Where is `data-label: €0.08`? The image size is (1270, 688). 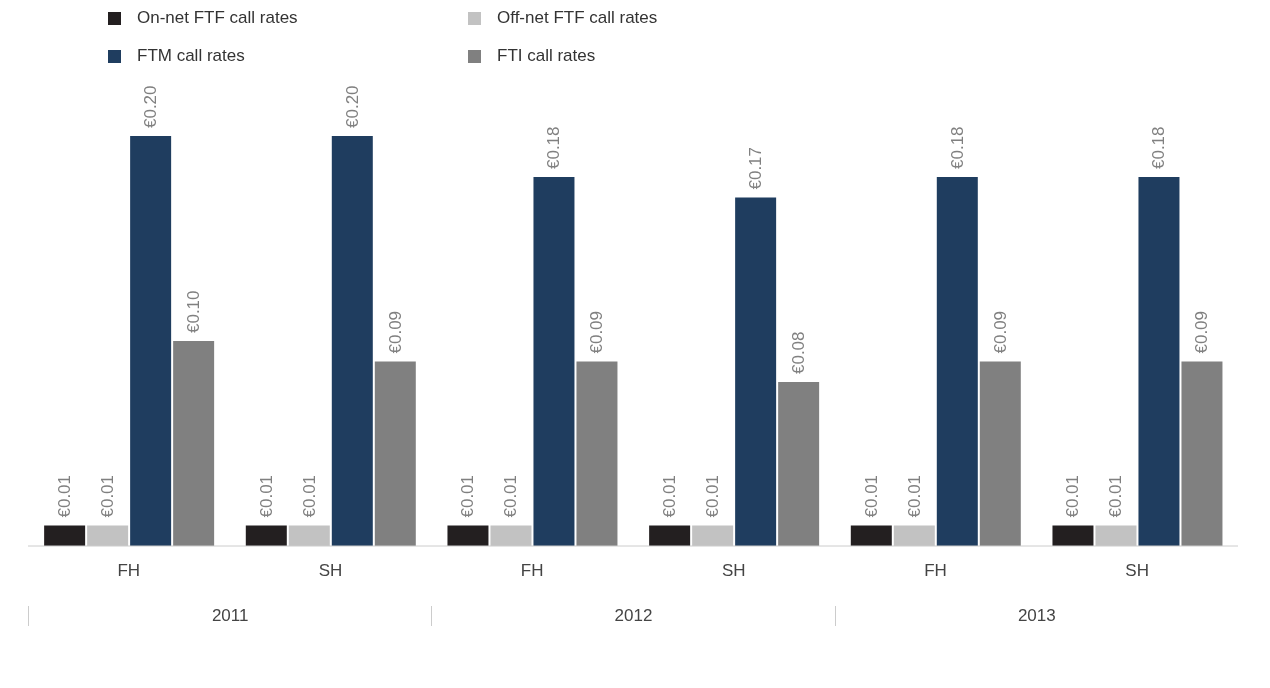
data-label: €0.08 is located at coordinates (799, 352).